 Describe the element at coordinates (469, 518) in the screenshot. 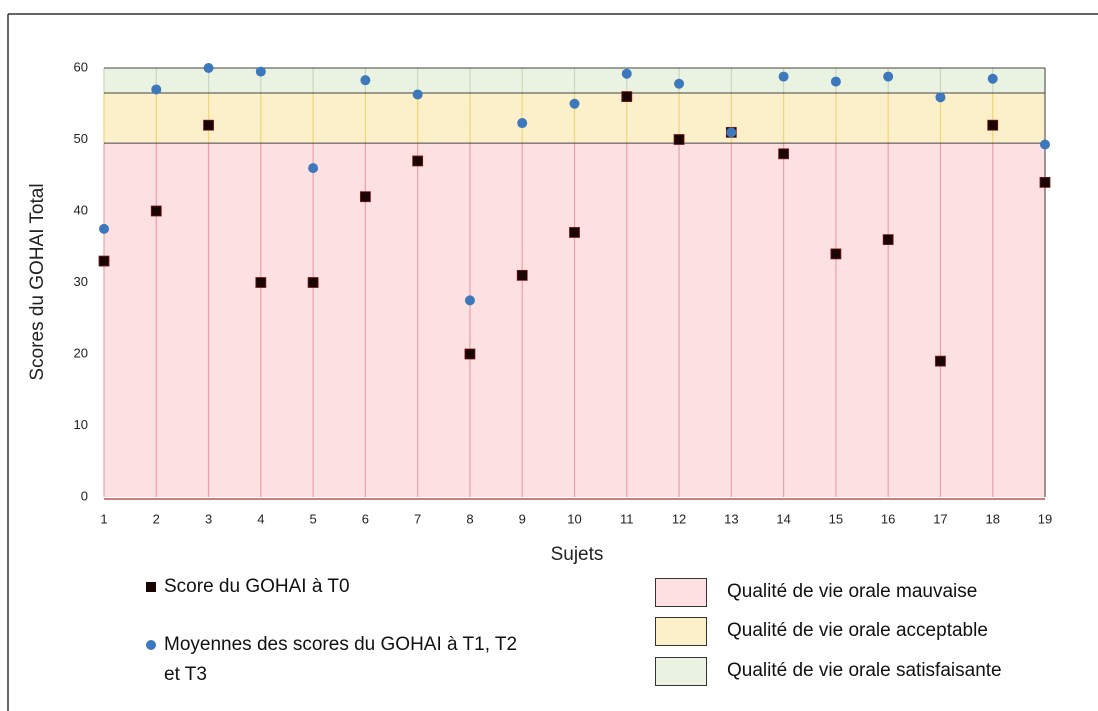

I see `x-tick-label: 8` at that location.